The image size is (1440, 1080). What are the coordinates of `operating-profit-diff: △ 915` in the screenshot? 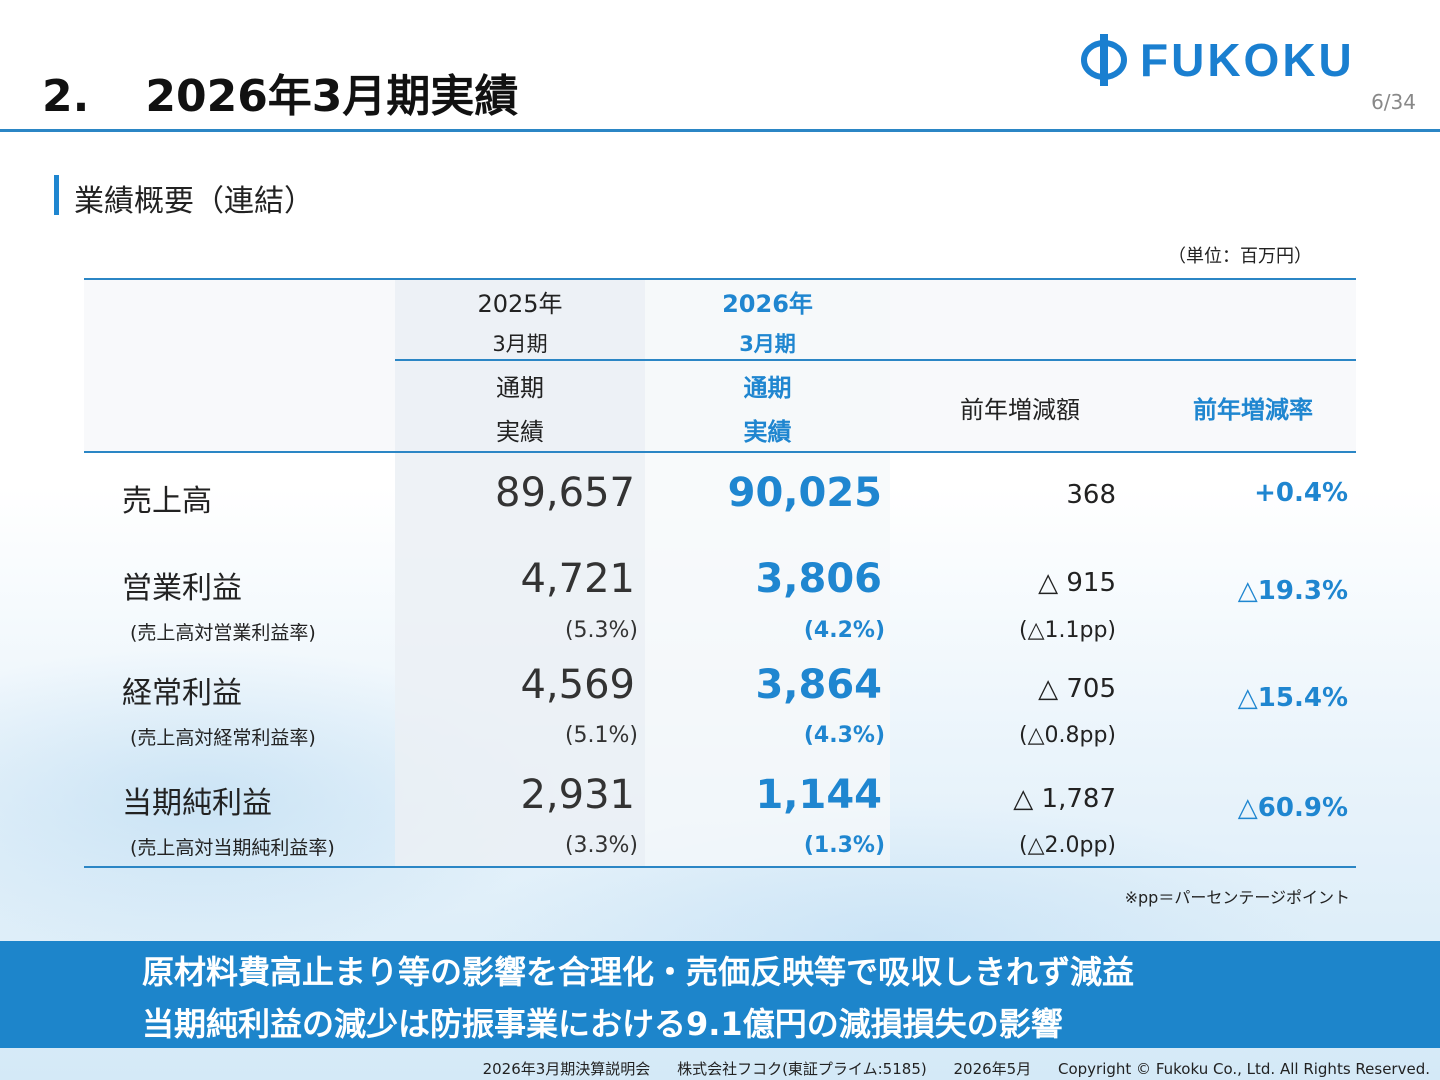 It's located at (1077, 583).